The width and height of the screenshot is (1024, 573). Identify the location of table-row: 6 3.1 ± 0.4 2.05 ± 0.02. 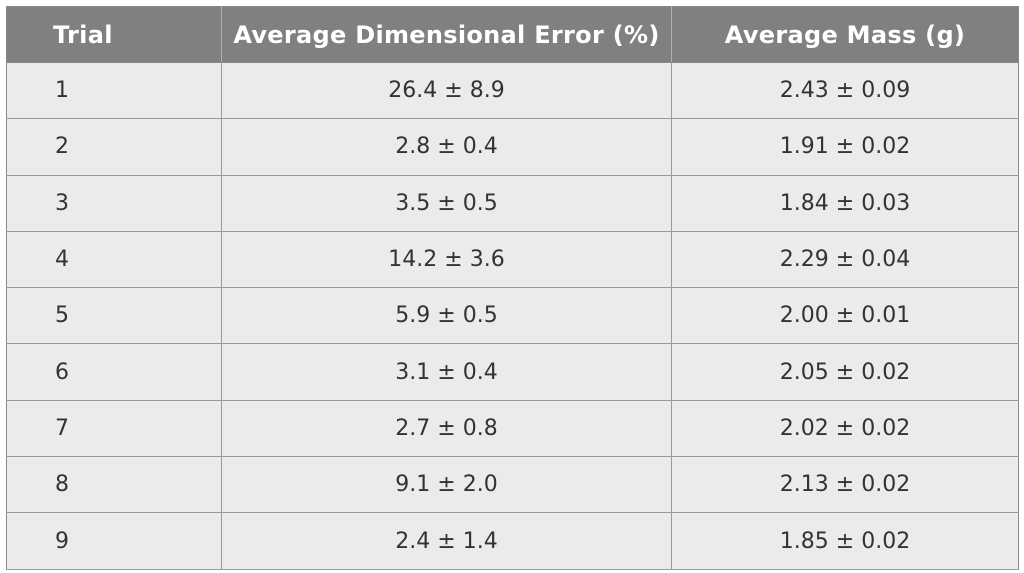
(512, 372).